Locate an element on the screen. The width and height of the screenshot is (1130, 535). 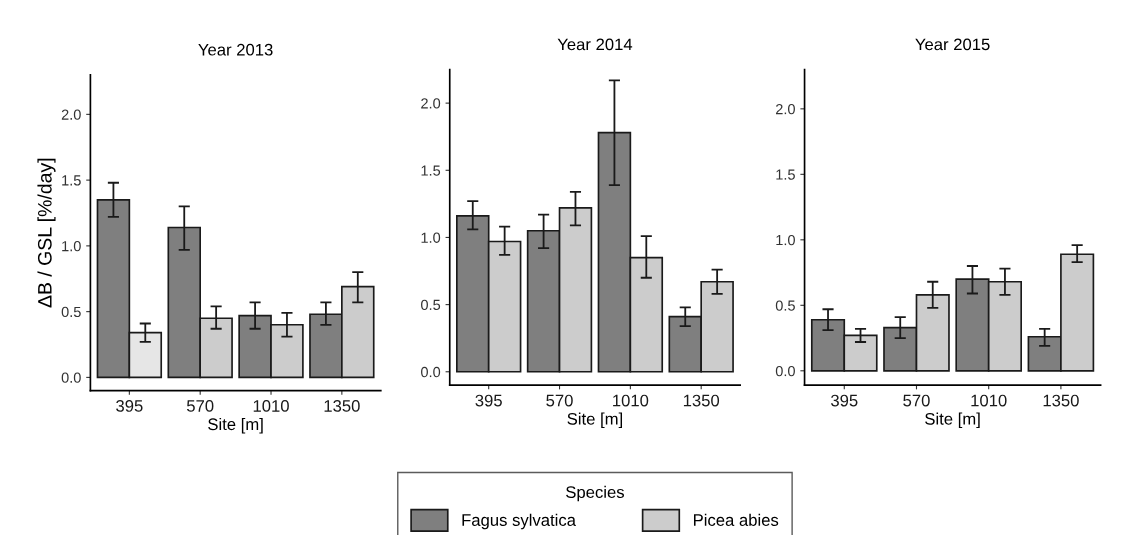
legend-label: Picea abies is located at coordinates (736, 519).